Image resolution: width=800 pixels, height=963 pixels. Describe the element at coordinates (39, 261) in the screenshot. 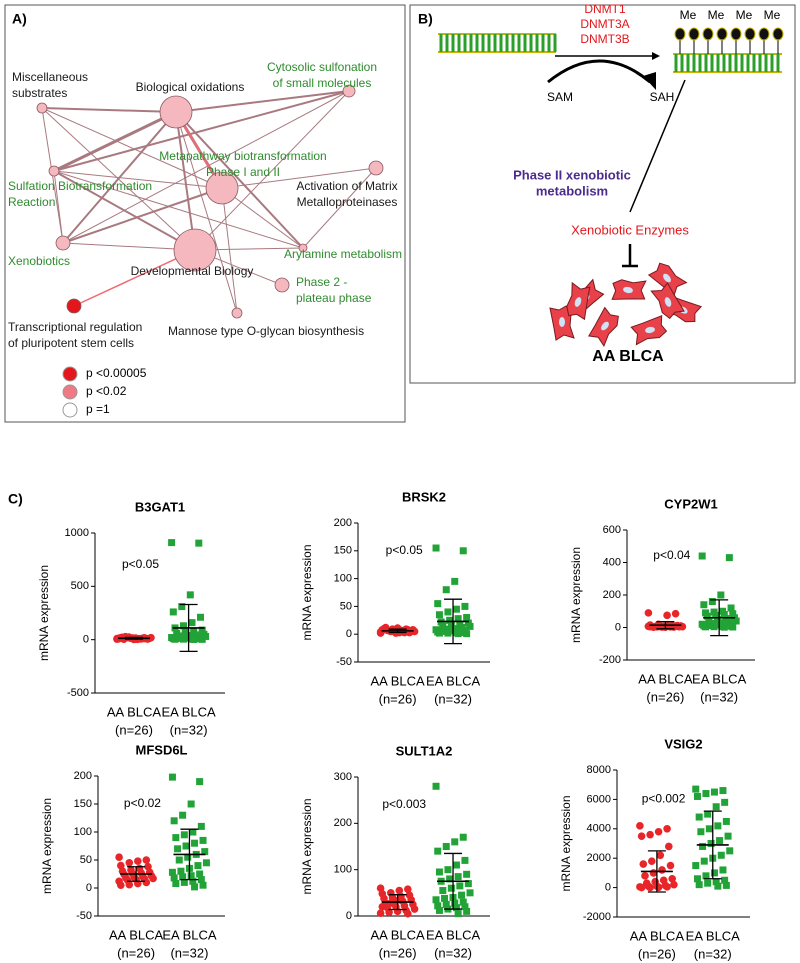

I see `node-label: Xenobiotics` at that location.